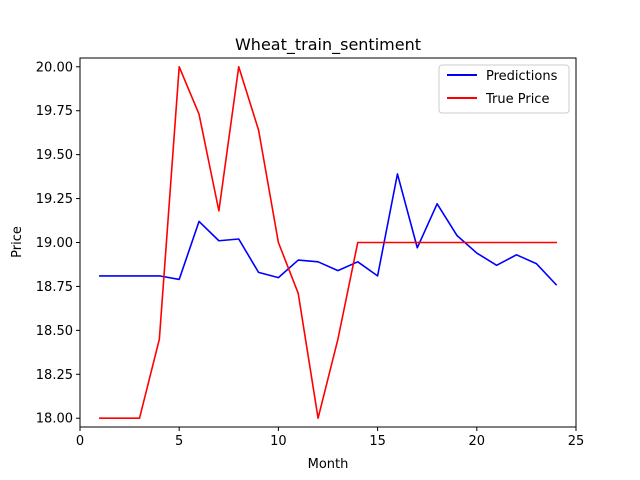  What do you see at coordinates (517, 99) in the screenshot?
I see `legend-label-true-price: True Price` at bounding box center [517, 99].